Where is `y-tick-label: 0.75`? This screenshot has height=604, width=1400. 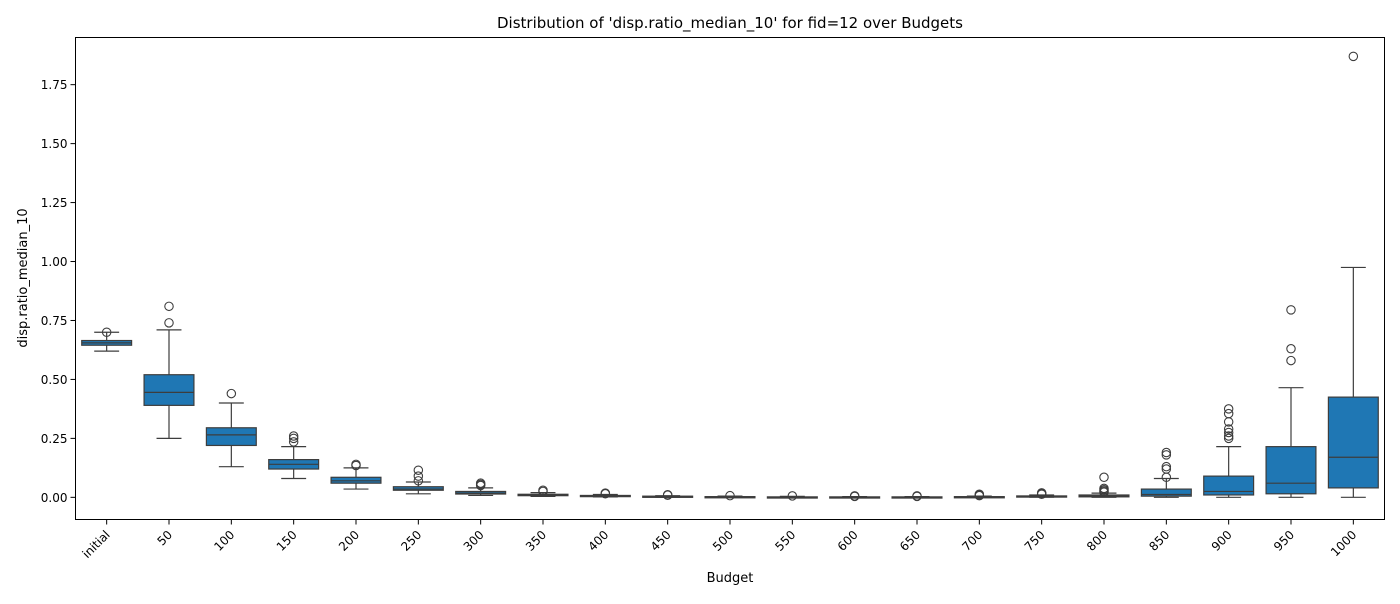
y-tick-label: 0.75 is located at coordinates (54, 321).